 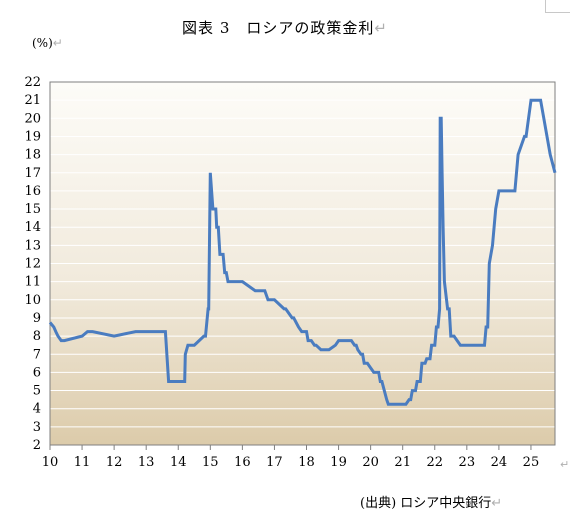 What do you see at coordinates (178, 462) in the screenshot?
I see `x-tick-label: 14` at bounding box center [178, 462].